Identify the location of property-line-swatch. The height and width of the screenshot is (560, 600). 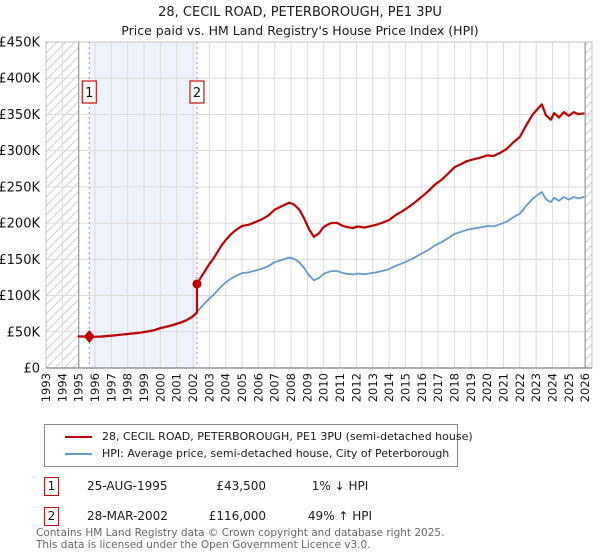
(78, 436).